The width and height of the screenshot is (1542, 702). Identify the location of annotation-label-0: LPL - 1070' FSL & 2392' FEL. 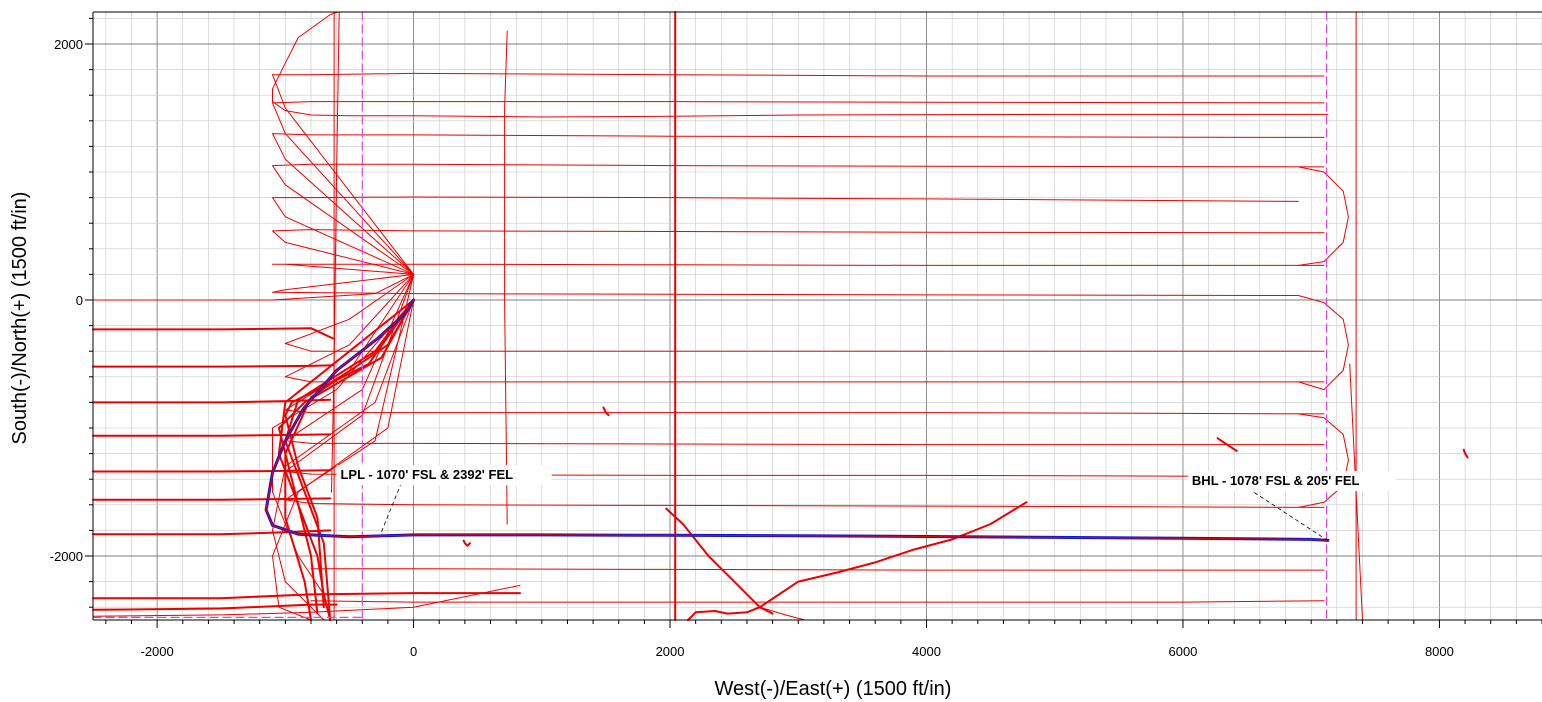
(426, 474).